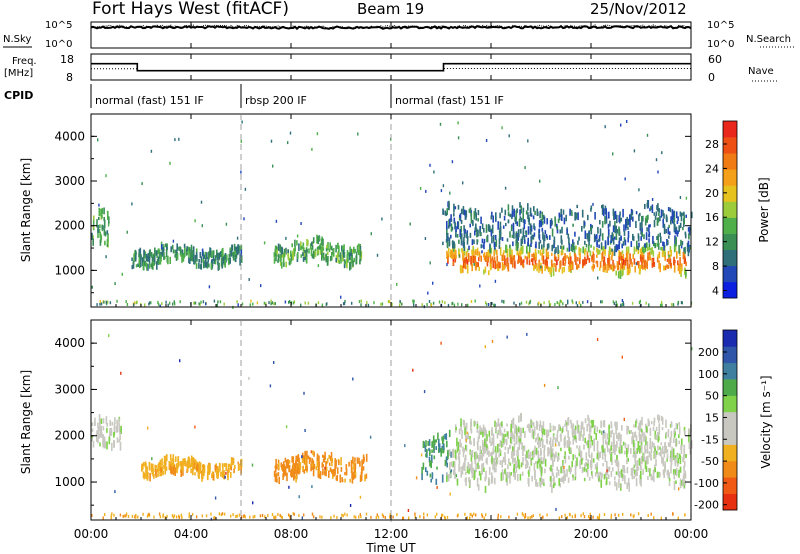  I want to click on x-tick-label: 08:00, so click(291, 534).